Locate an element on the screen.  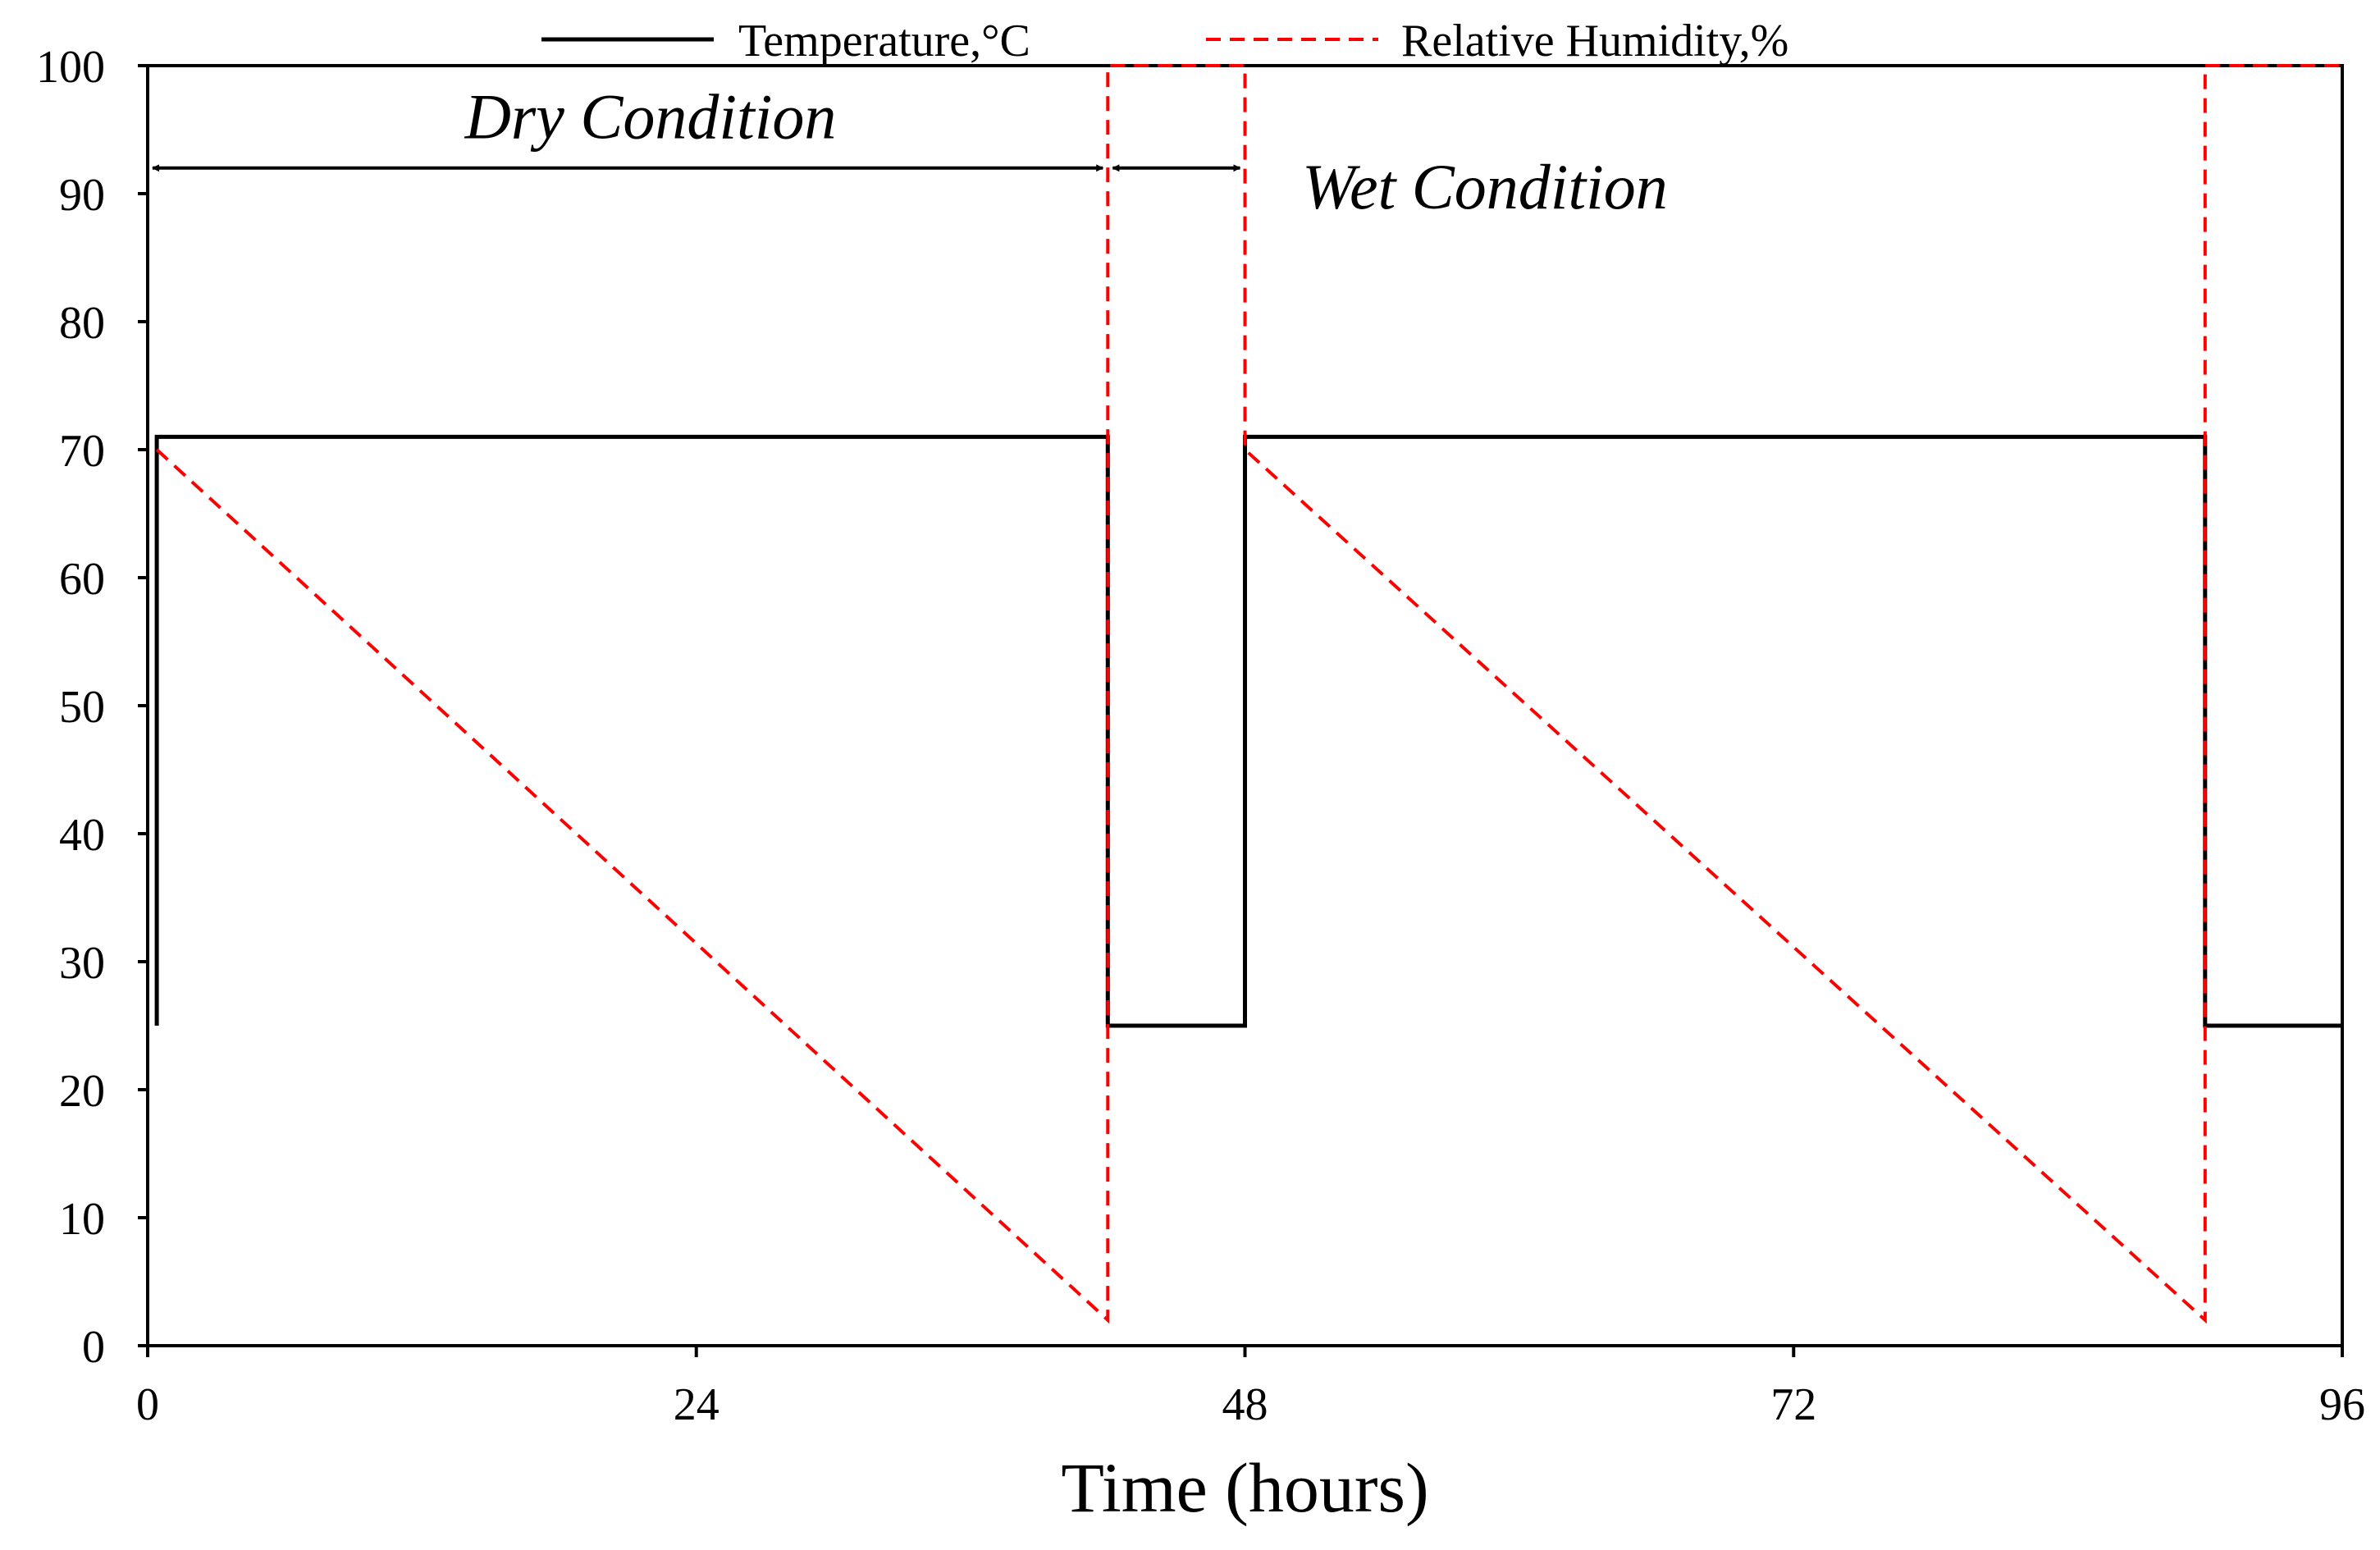
y-tick-label: 100 is located at coordinates (71, 67).